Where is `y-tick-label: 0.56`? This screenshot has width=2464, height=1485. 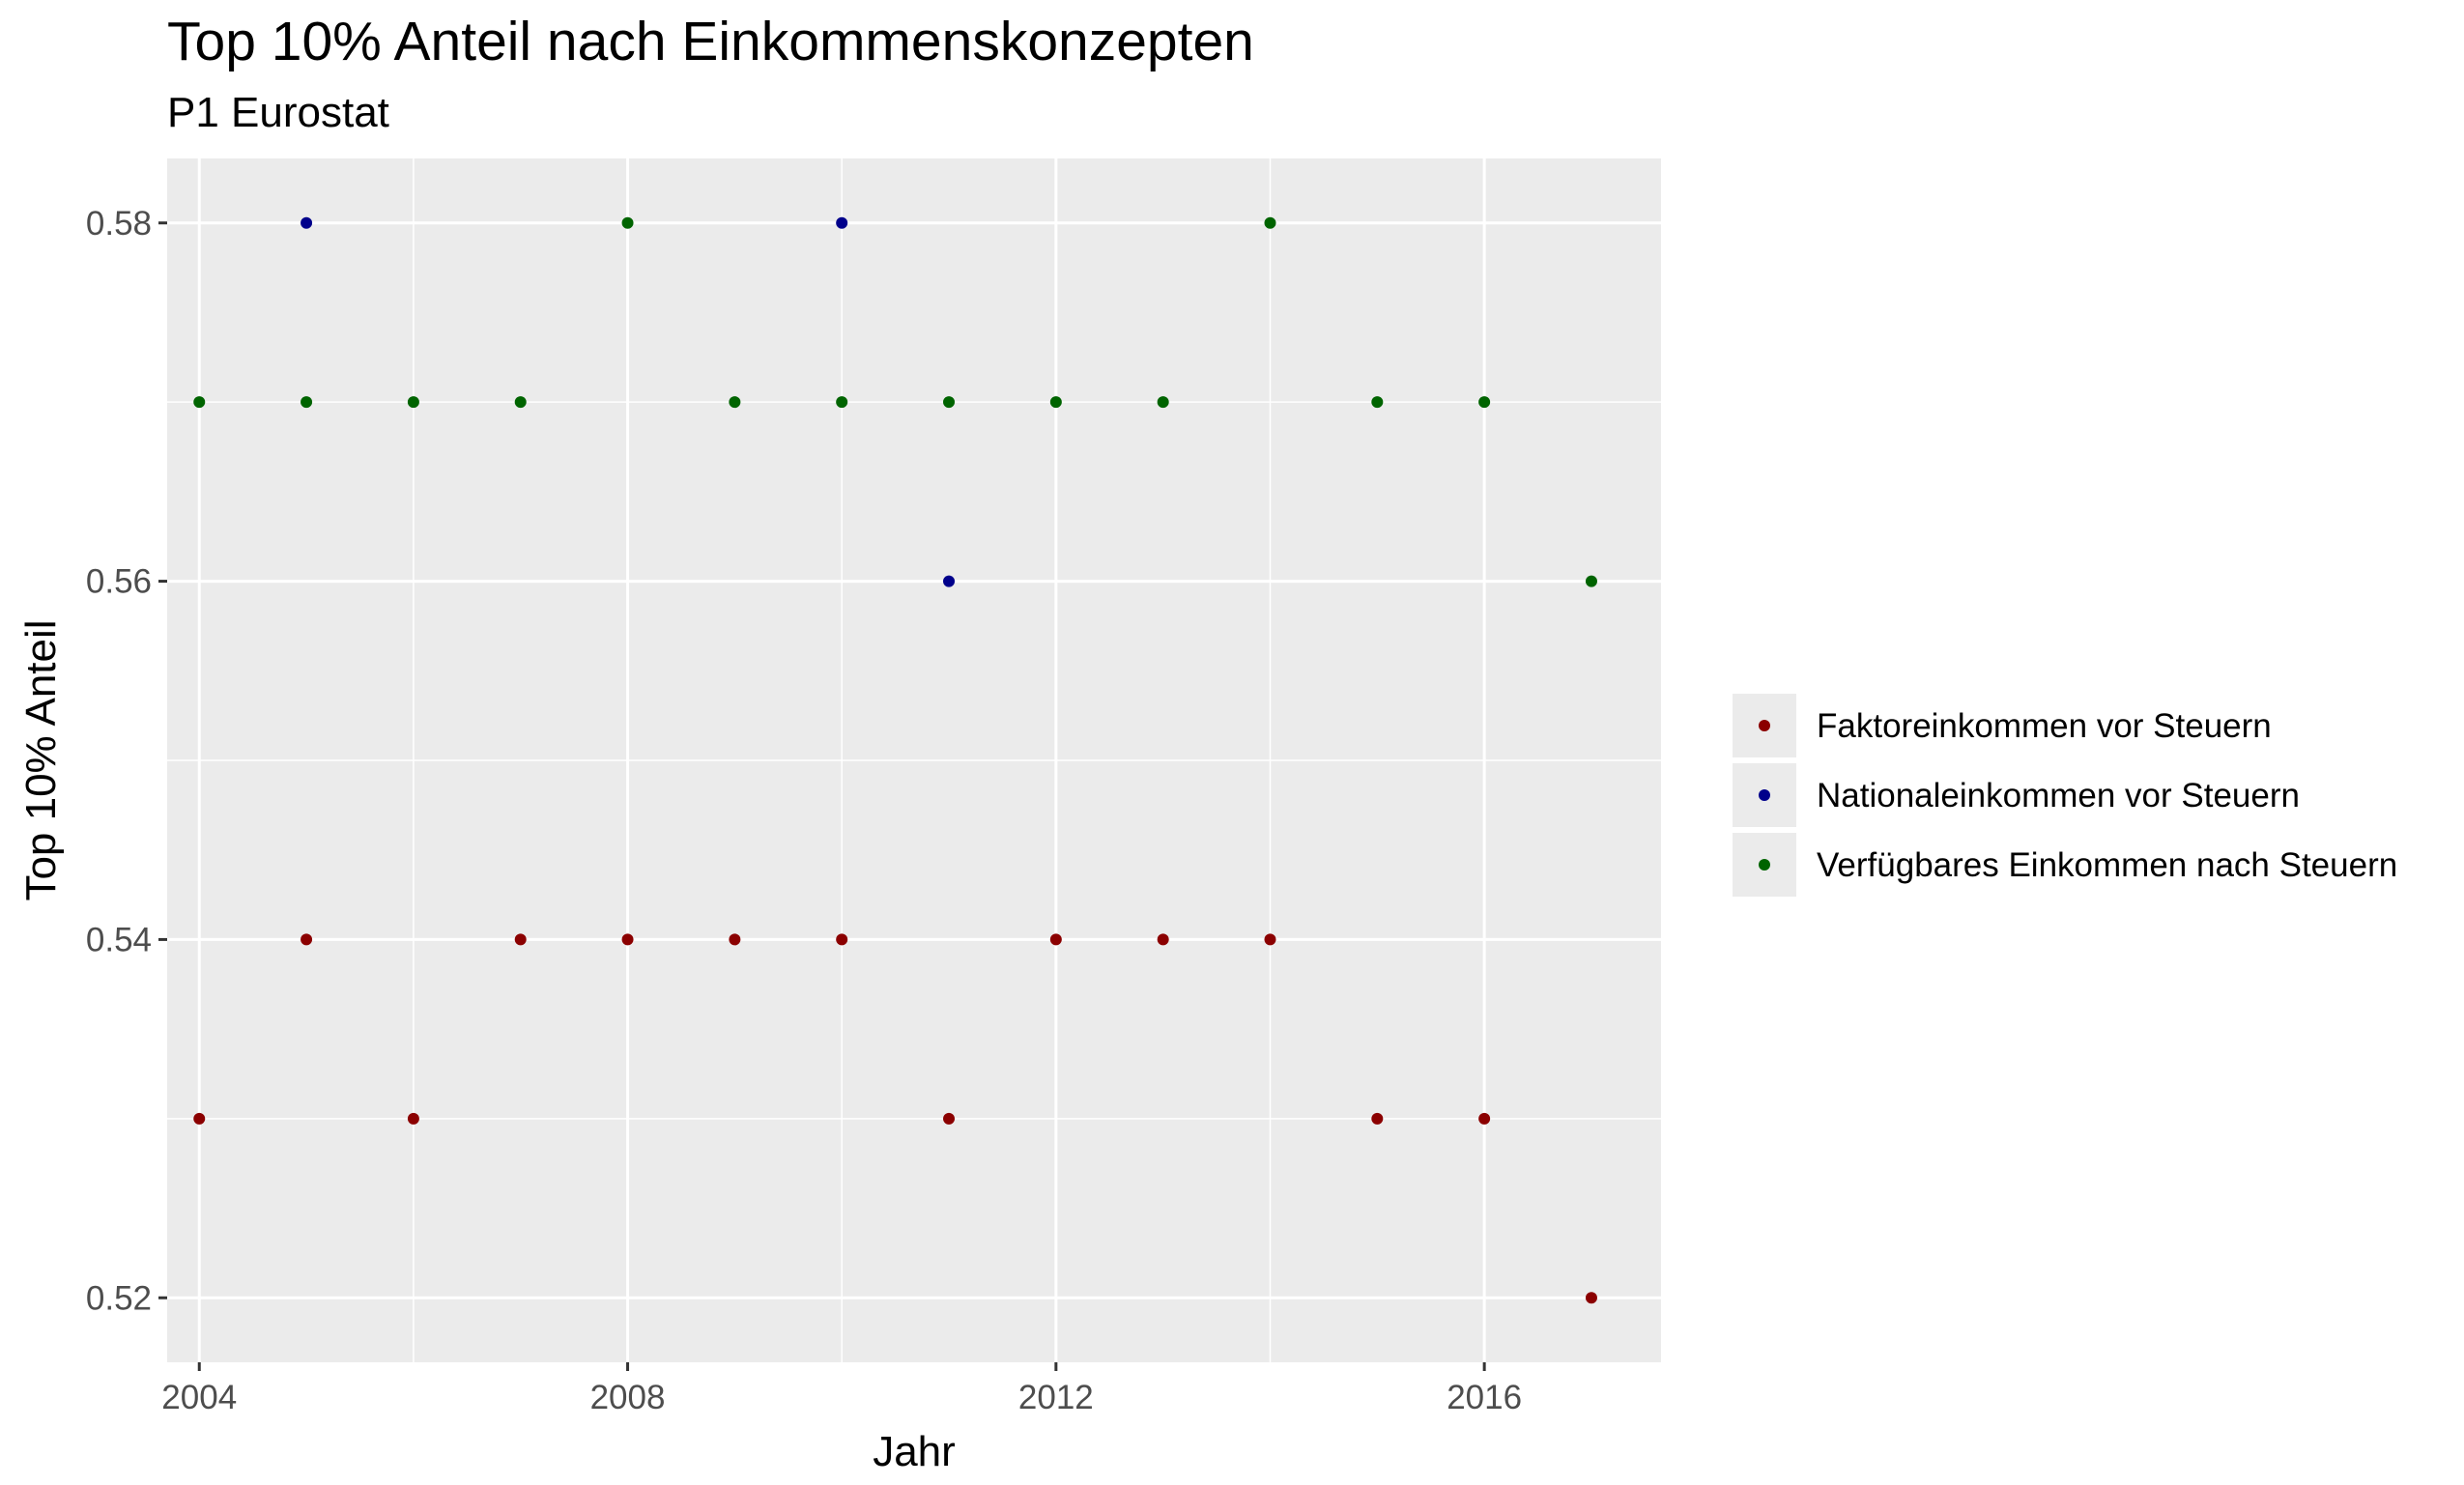 y-tick-label: 0.56 is located at coordinates (119, 582).